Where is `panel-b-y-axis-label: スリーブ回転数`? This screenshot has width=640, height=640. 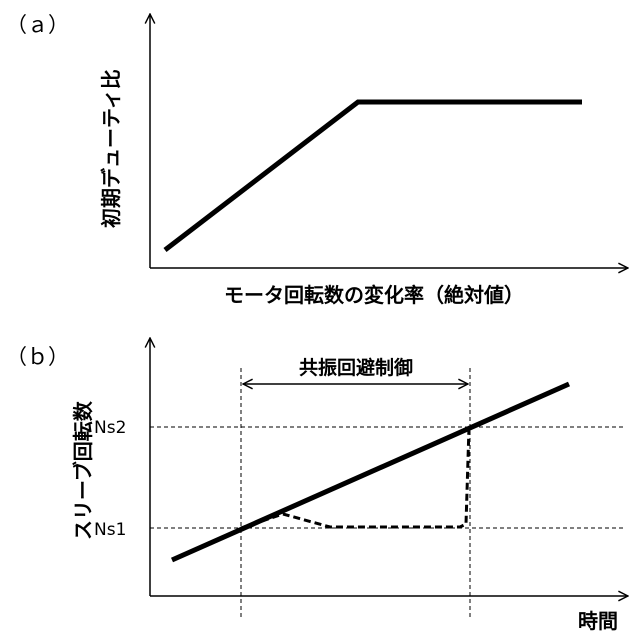
panel-b-y-axis-label: スリーブ回転数 is located at coordinates (83, 470).